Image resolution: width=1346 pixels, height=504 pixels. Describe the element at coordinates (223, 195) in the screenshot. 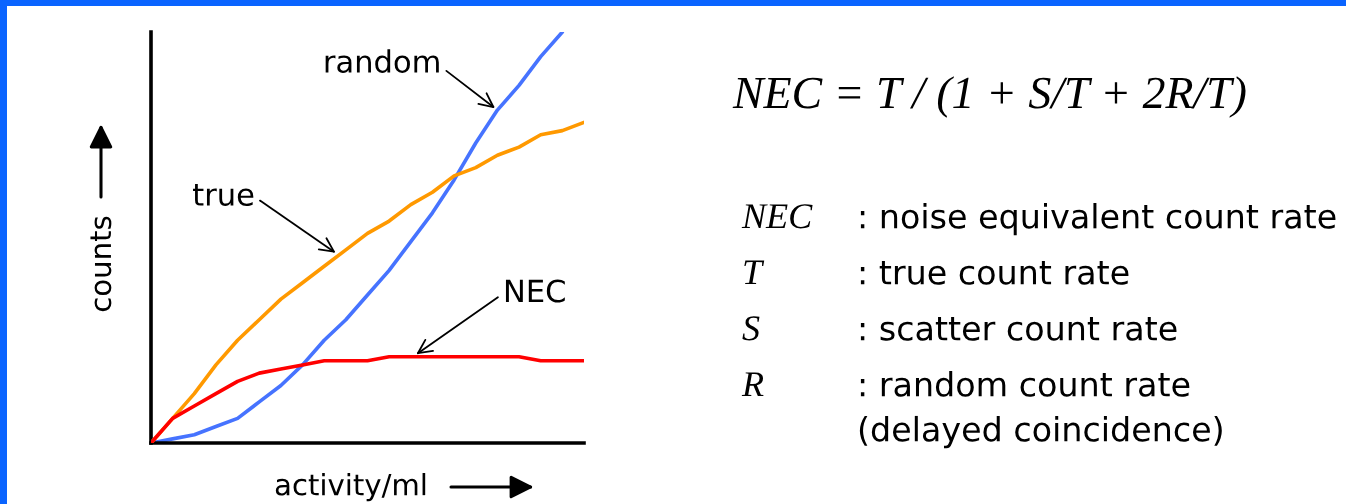

I see `text: true` at that location.